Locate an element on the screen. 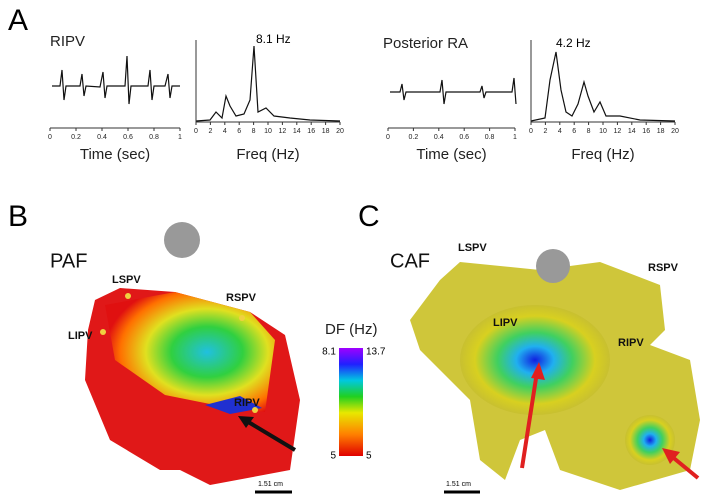  site-label: RIPV is located at coordinates (67, 41).